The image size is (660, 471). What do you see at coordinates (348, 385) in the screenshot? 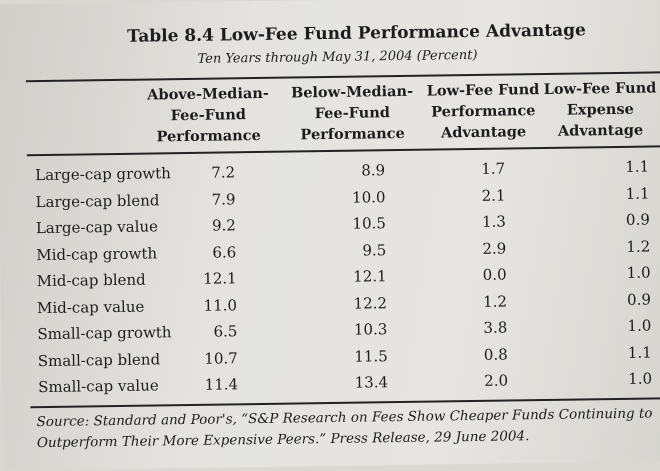
I see `table-row: Small-cap value 11.4 13.4 2.0 1.0` at bounding box center [348, 385].